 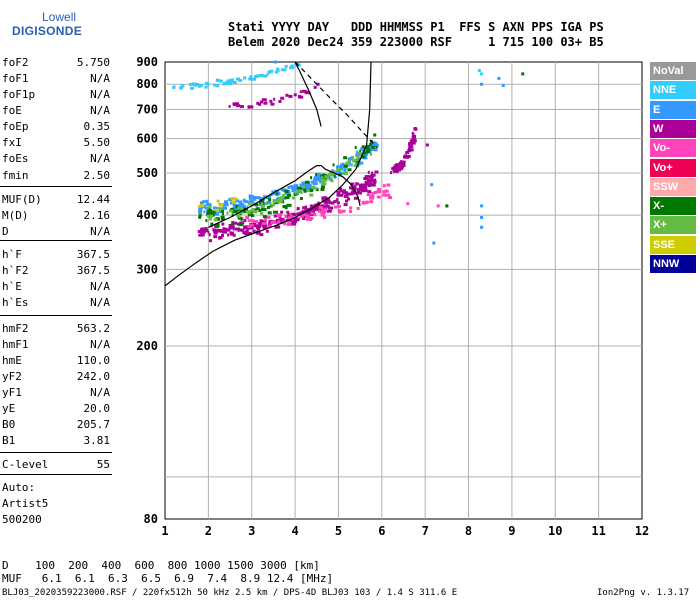 What do you see at coordinates (56, 95) in the screenshot?
I see `param-row: foF1p N/A` at bounding box center [56, 95].